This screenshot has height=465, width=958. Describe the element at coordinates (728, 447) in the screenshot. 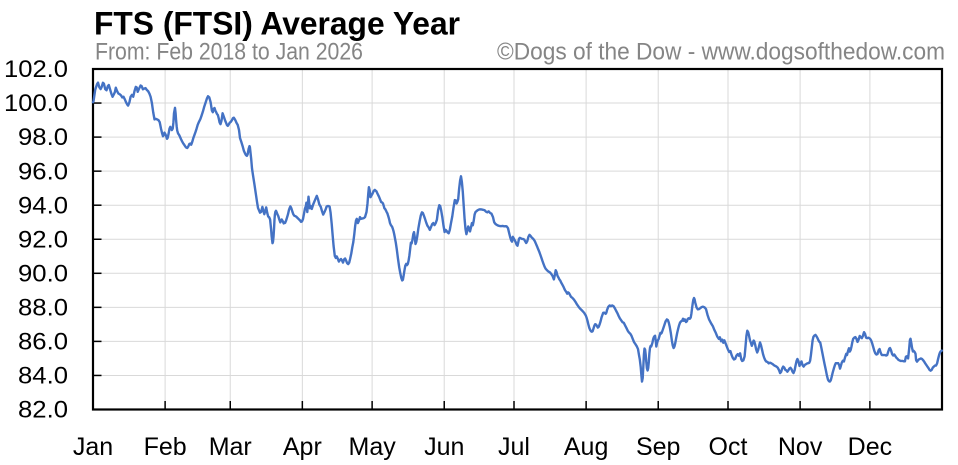

I see `svg-text: Oct` at that location.